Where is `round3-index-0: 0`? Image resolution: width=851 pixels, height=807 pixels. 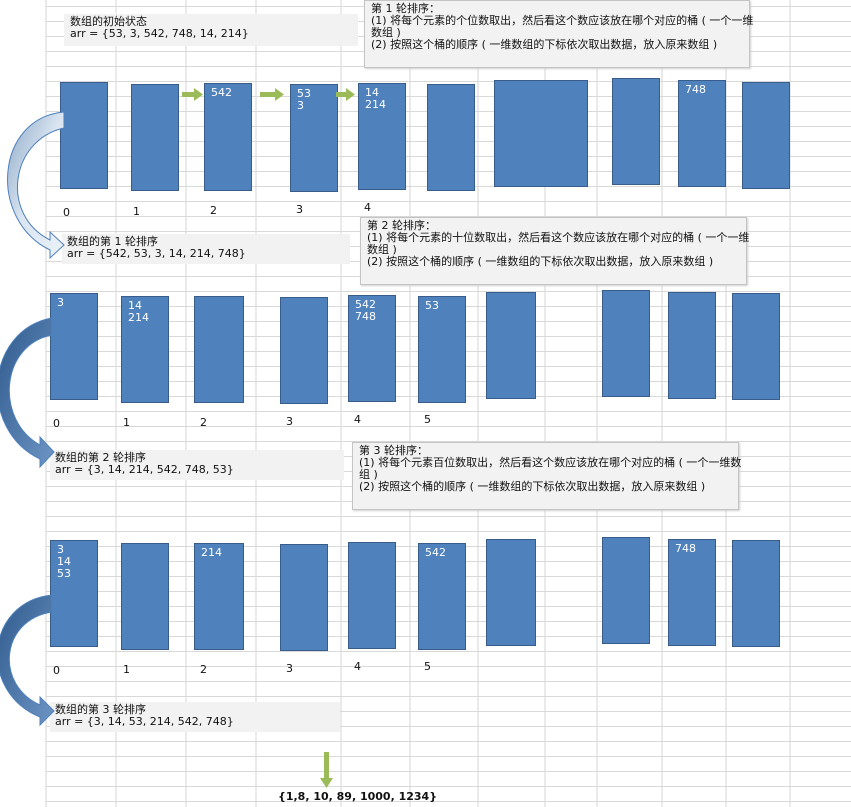 round3-index-0: 0 is located at coordinates (56, 670).